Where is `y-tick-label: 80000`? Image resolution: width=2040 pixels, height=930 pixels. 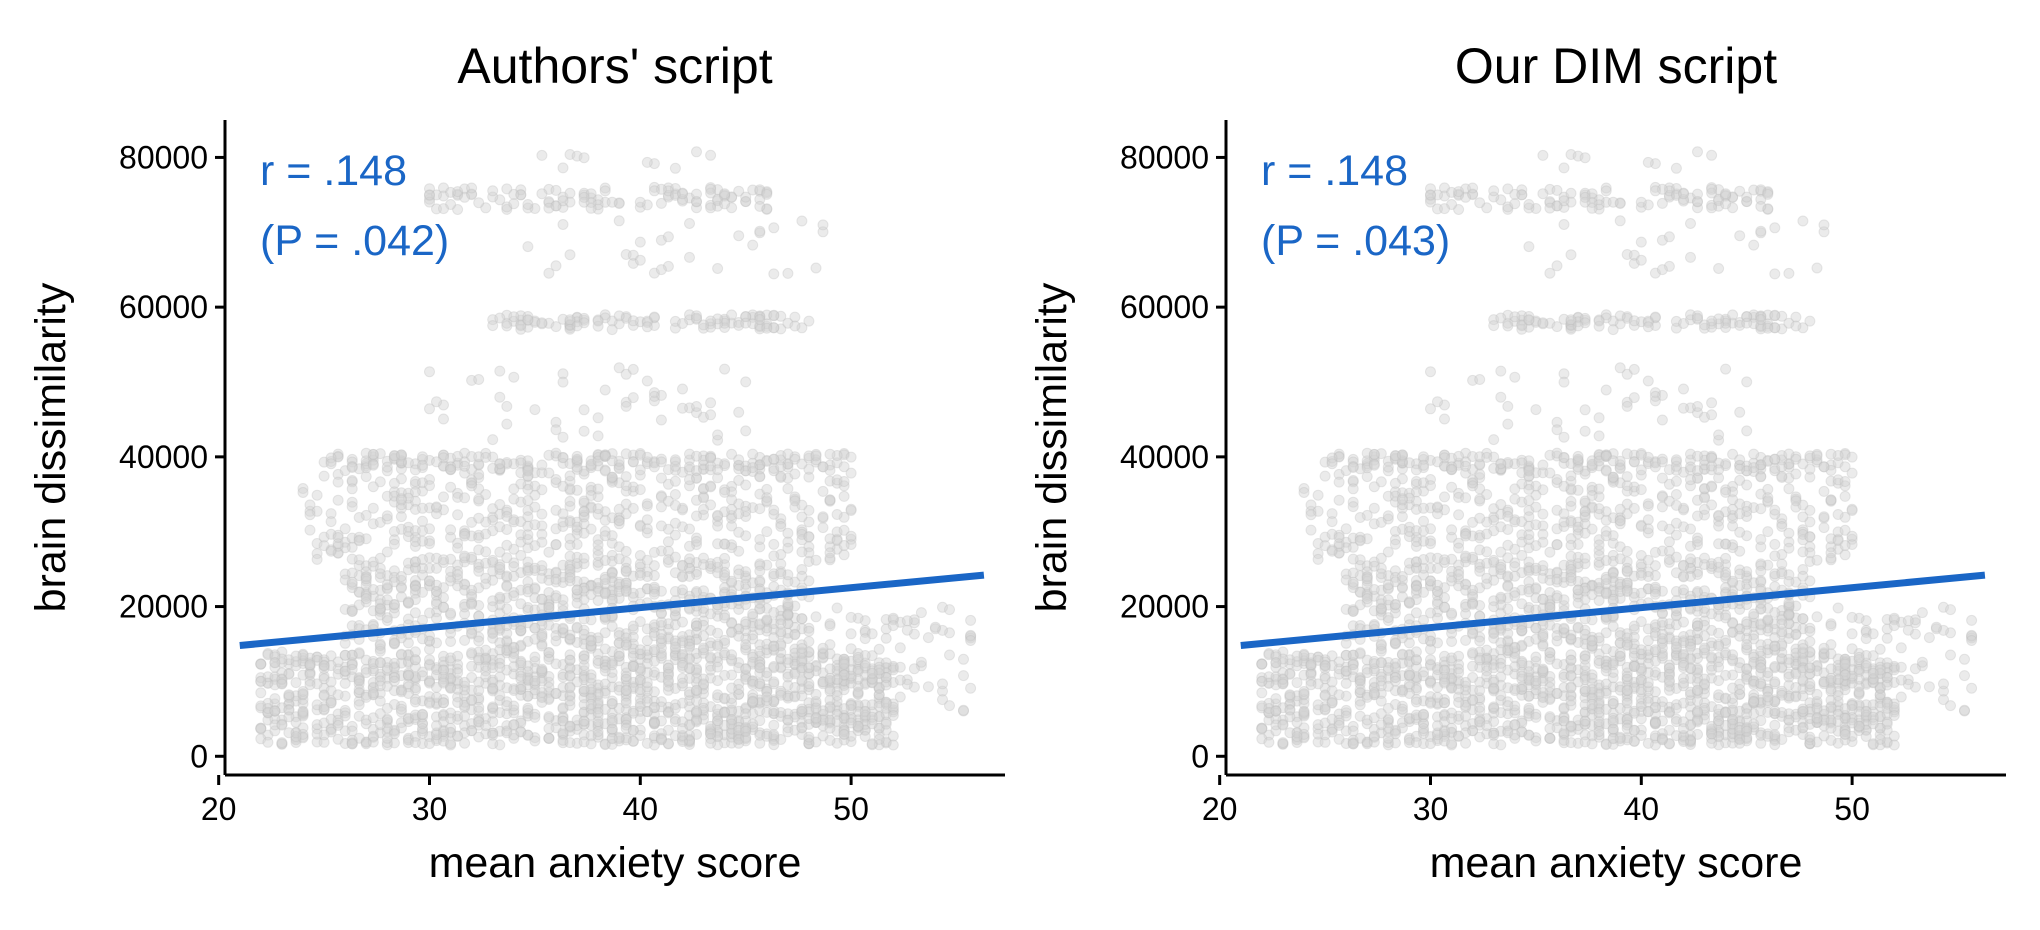 y-tick-label: 80000 is located at coordinates (163, 157).